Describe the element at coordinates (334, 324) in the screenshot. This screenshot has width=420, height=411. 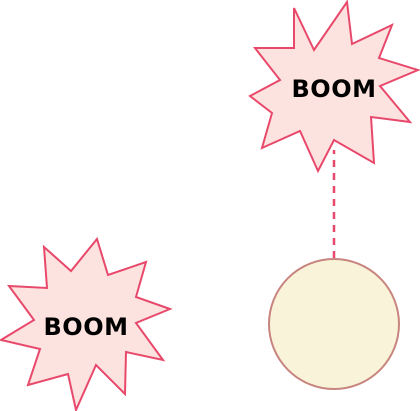
I see `ball-circle` at that location.